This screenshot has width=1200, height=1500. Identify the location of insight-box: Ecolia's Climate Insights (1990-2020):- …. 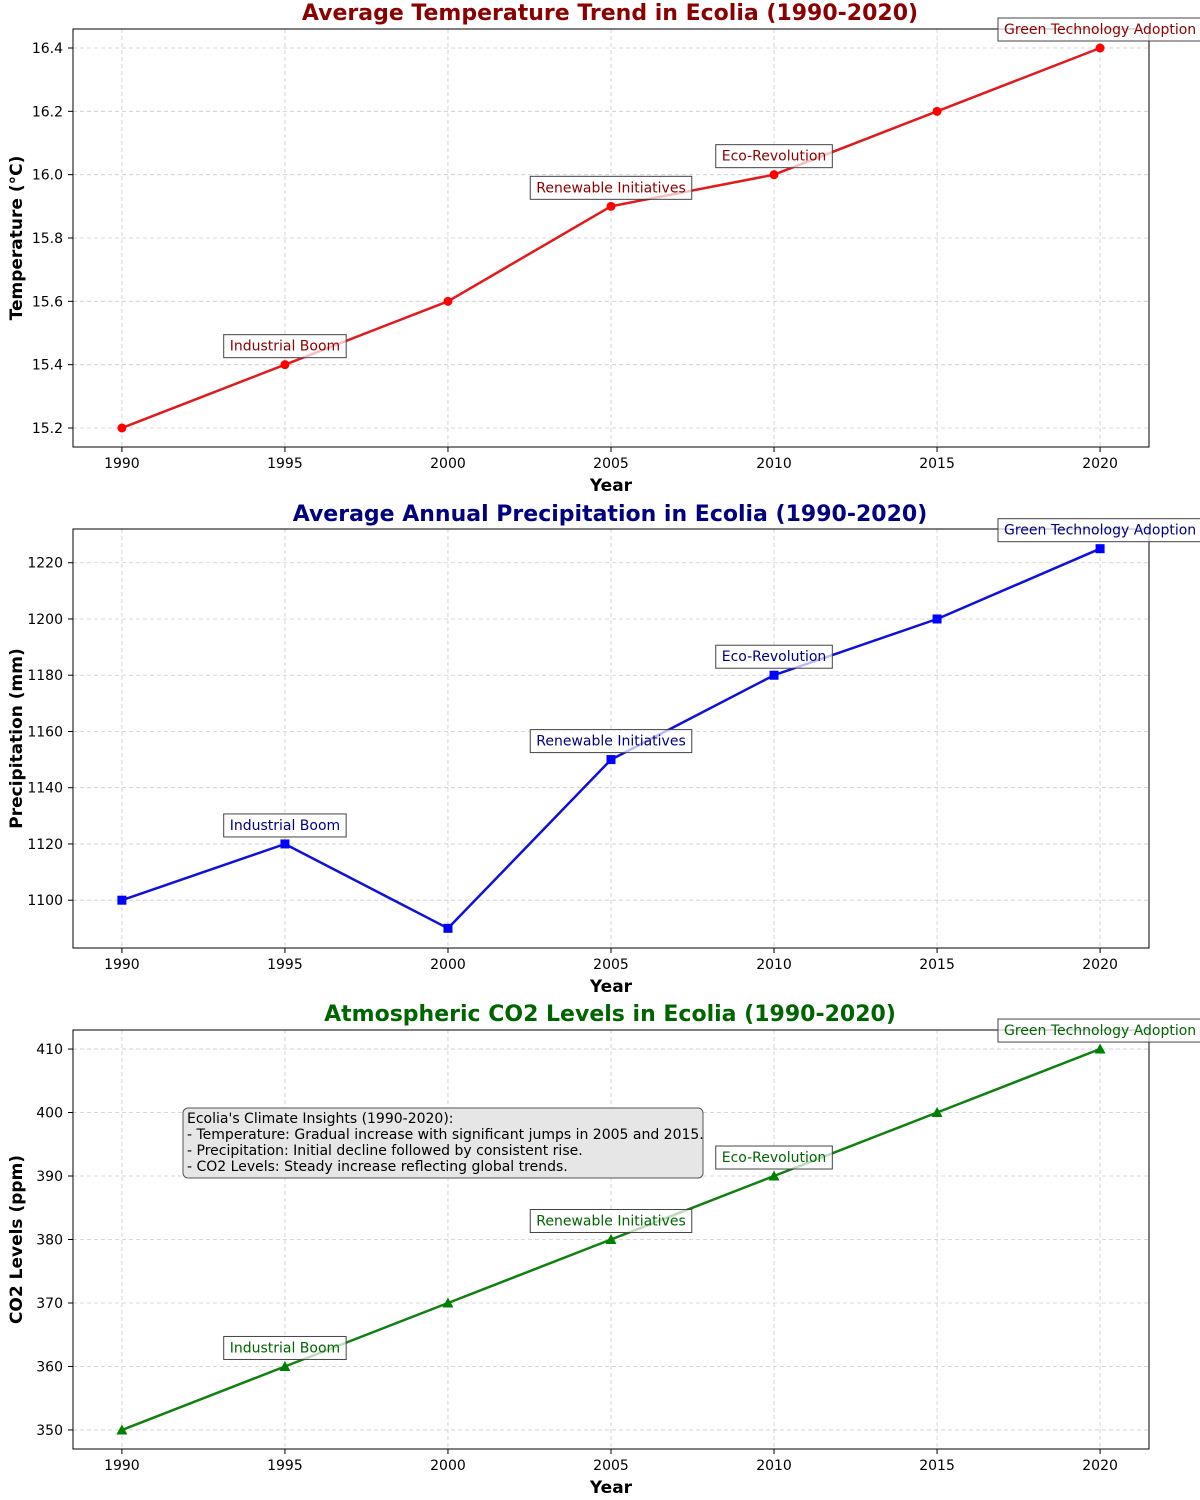
(443, 1143).